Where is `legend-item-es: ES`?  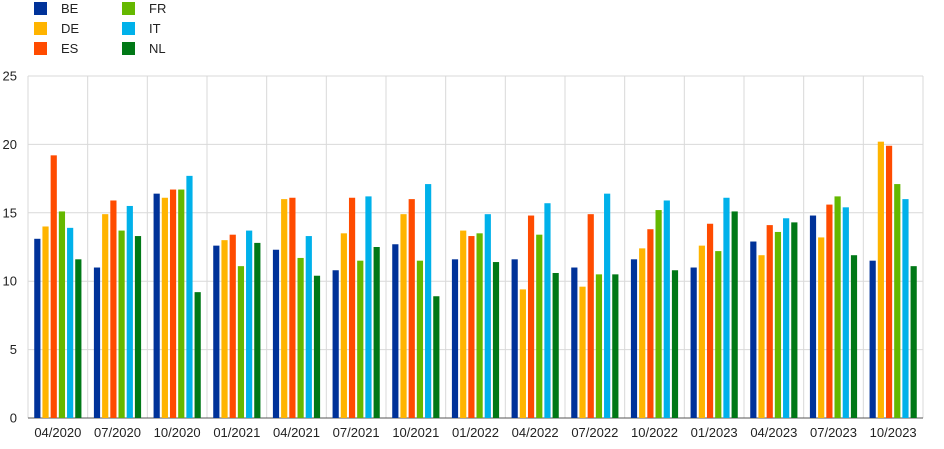 legend-item-es: ES is located at coordinates (56, 48).